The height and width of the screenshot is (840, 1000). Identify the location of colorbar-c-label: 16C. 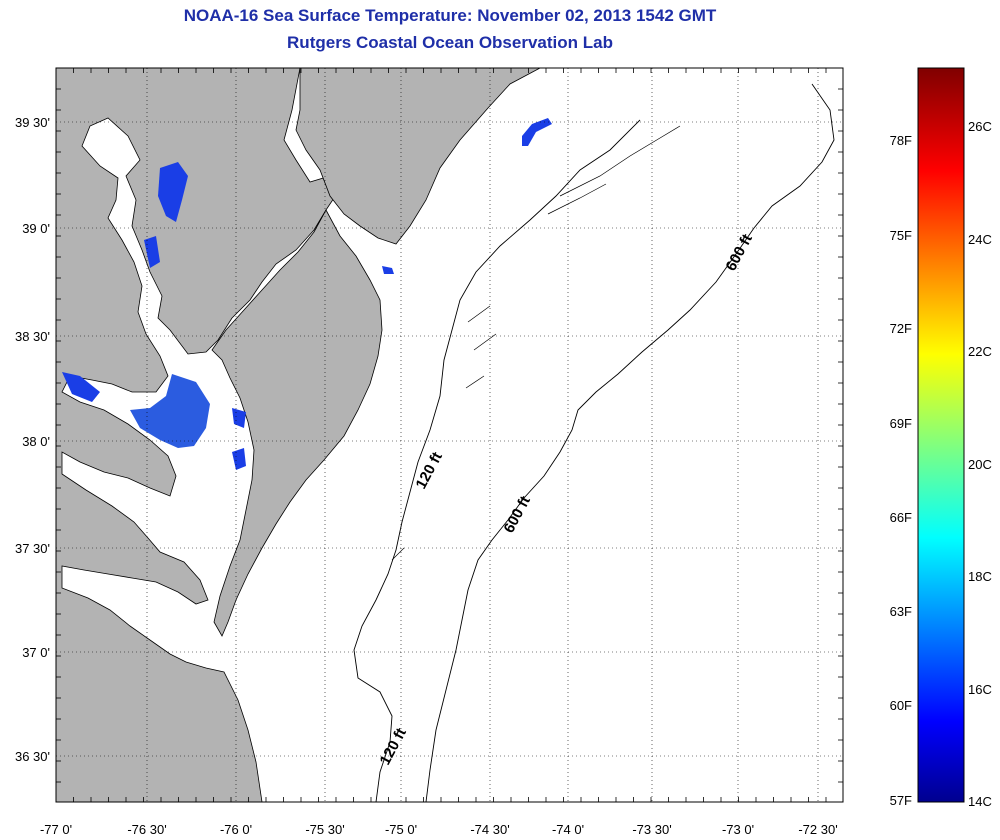
(980, 689).